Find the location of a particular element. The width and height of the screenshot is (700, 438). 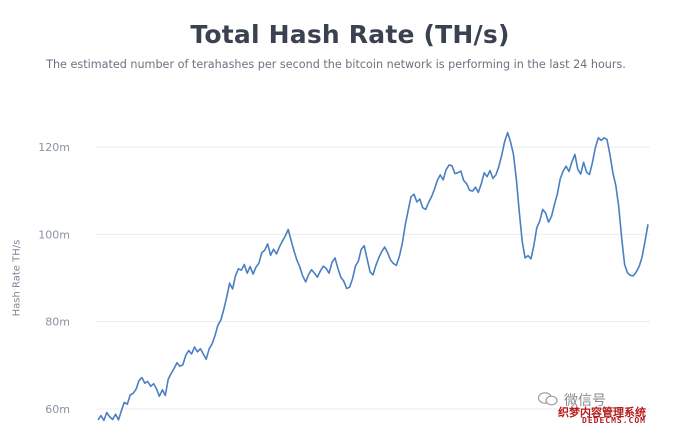

wechat-icon is located at coordinates (548, 399).